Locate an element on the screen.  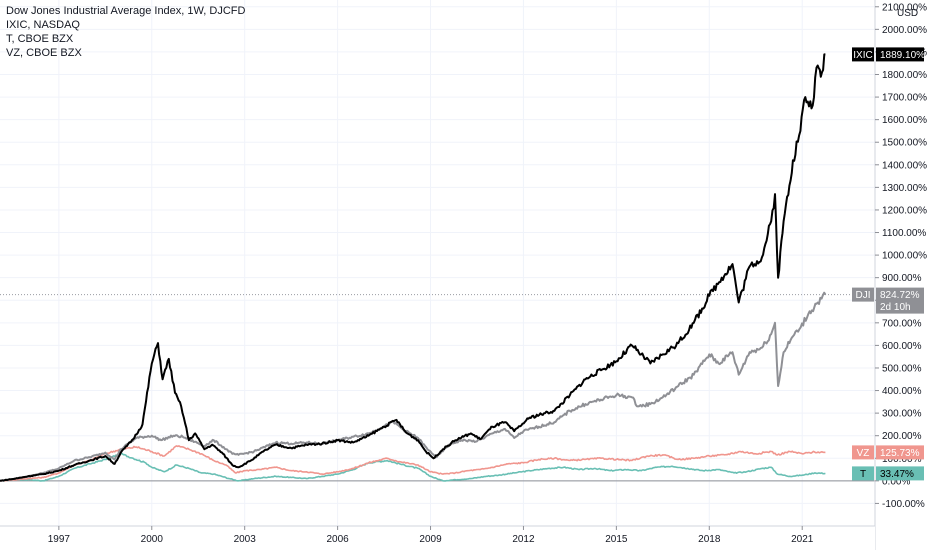
tag-name-bg-ixic is located at coordinates (863, 54).